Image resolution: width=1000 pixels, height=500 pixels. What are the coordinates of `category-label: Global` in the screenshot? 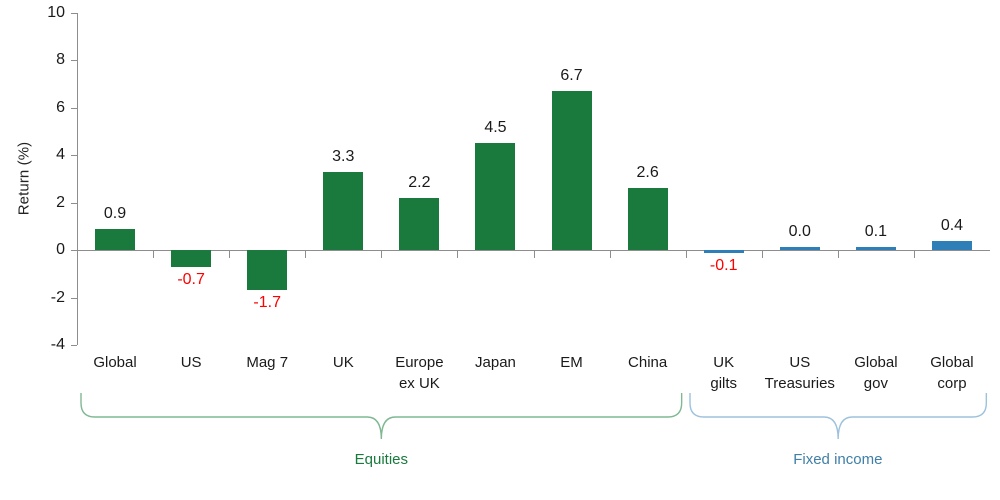 It's located at (115, 362).